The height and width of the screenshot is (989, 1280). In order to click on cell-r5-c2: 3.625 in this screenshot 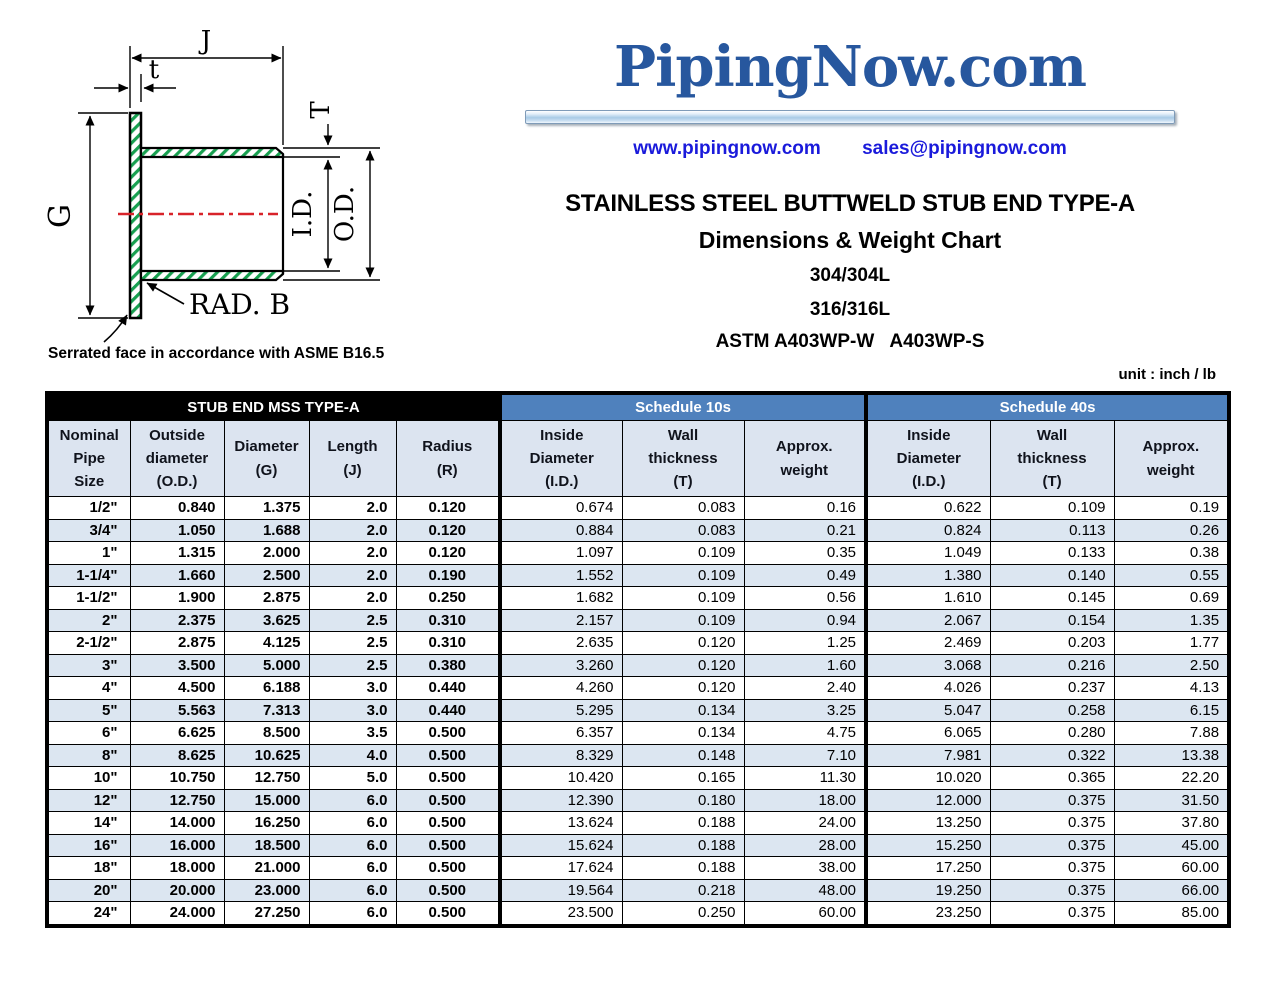, I will do `click(266, 620)`.